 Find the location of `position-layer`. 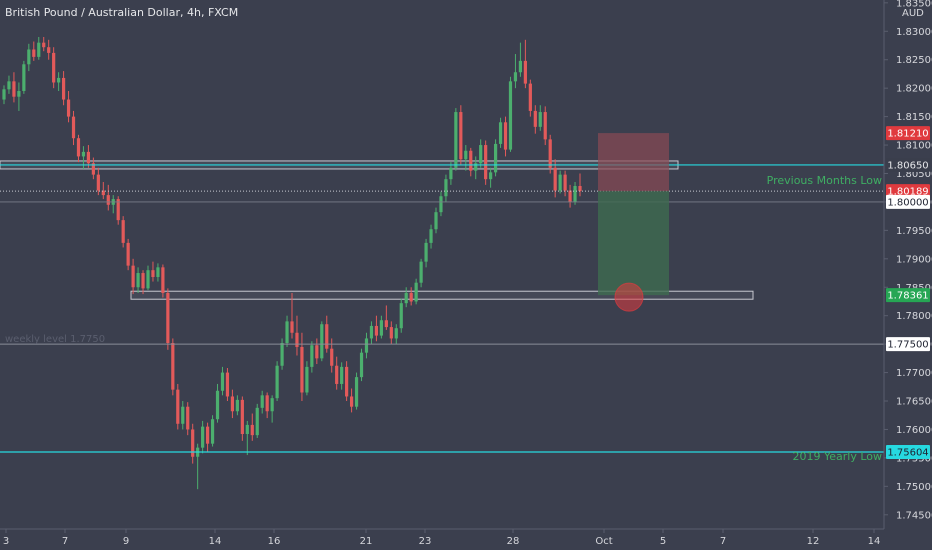

position-layer is located at coordinates (633, 222).